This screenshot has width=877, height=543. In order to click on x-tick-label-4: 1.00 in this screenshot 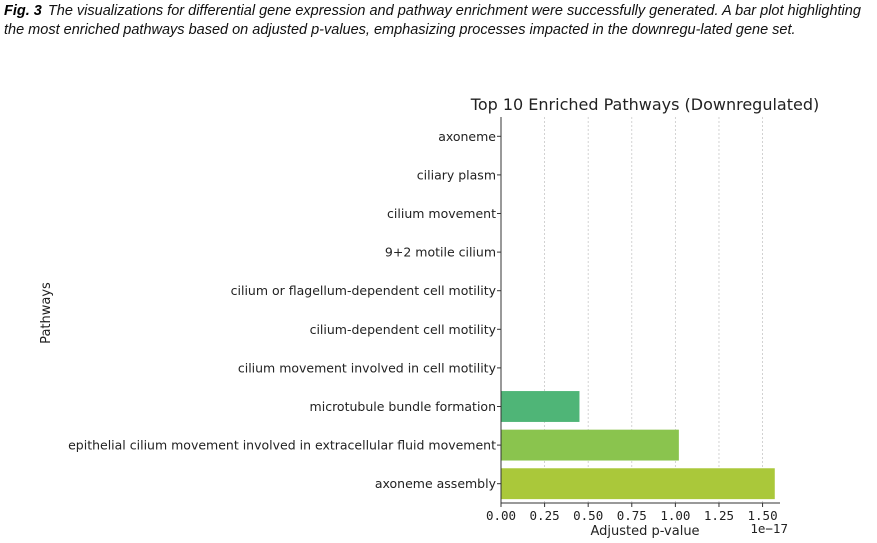, I will do `click(675, 515)`.